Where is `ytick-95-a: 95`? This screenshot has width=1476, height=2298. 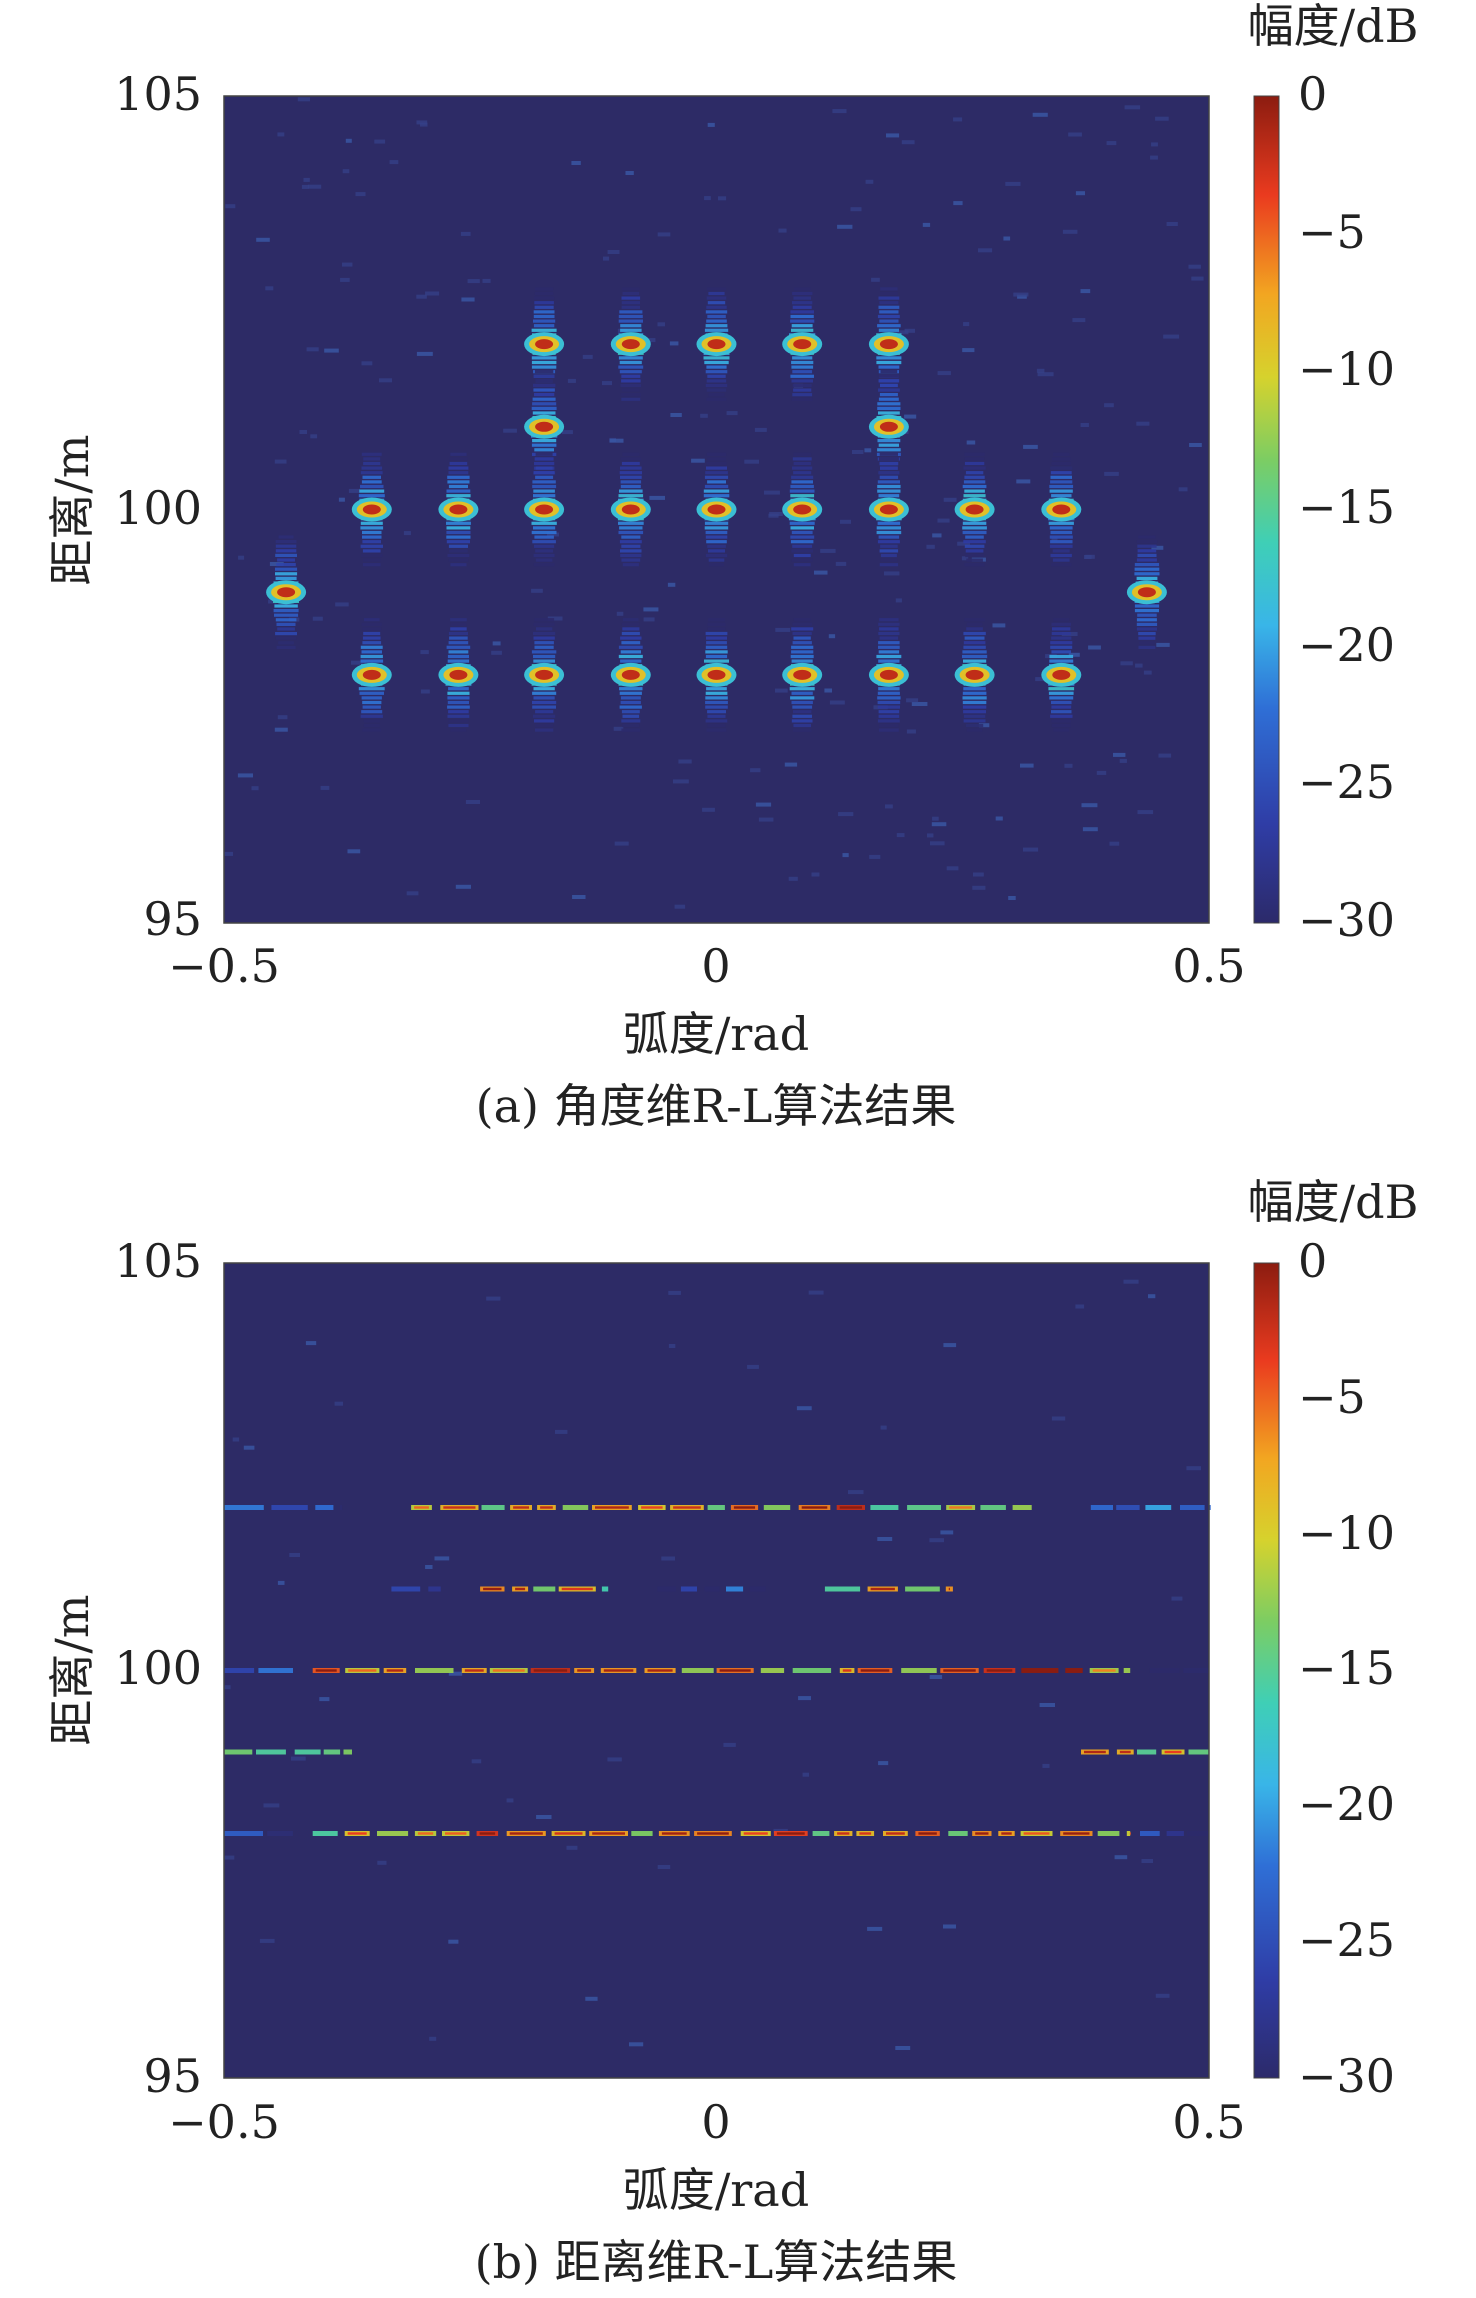 ytick-95-a: 95 is located at coordinates (172, 919).